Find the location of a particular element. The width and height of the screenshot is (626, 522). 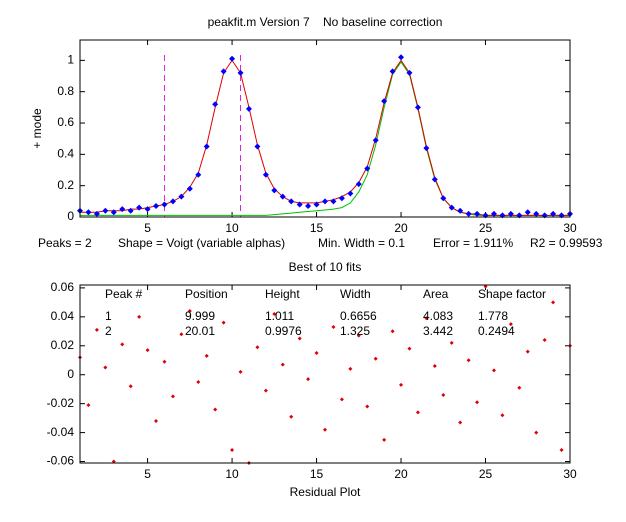

y-tick-label: -0.06 is located at coordinates (61, 461).